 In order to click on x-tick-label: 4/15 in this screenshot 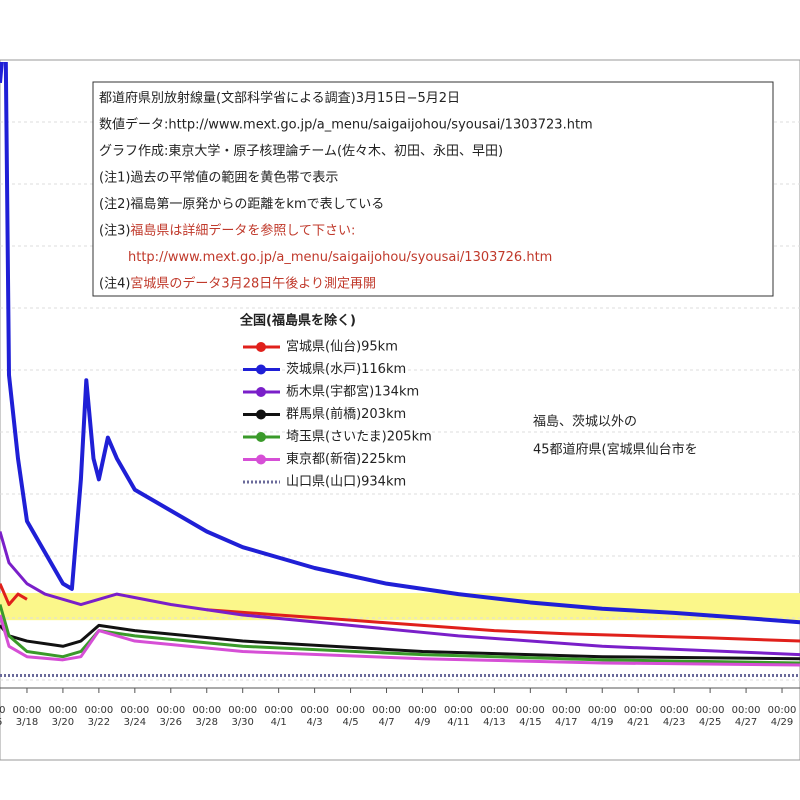, I will do `click(530, 722)`.